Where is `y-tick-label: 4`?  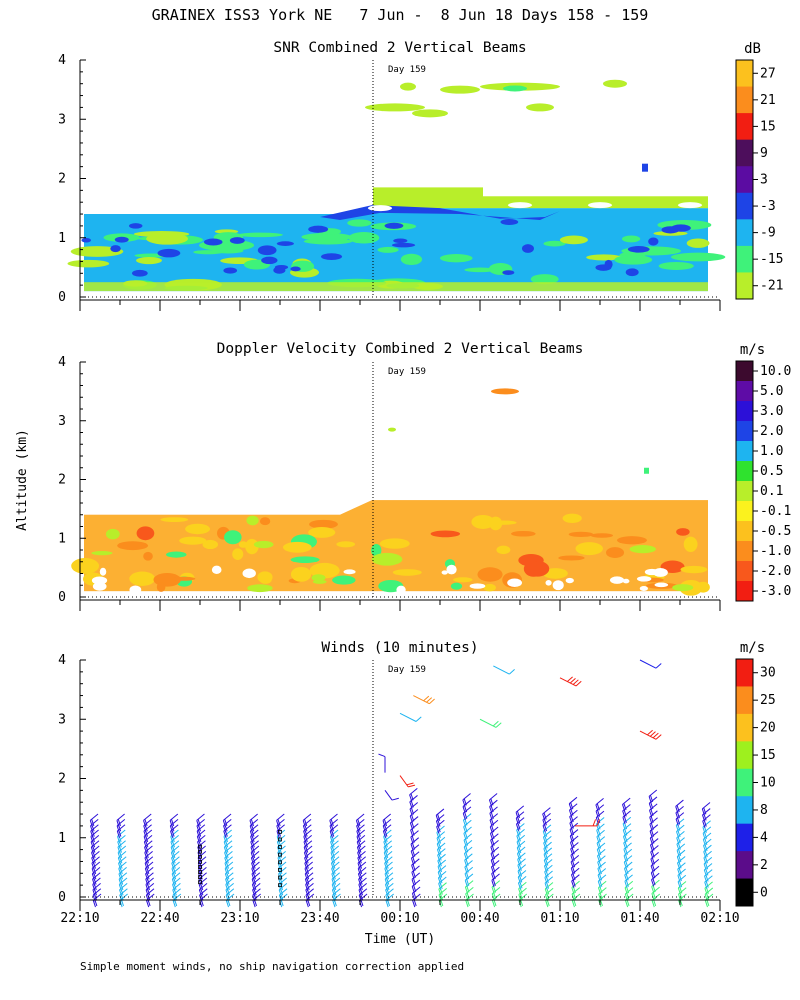 y-tick-label: 4 is located at coordinates (62, 660).